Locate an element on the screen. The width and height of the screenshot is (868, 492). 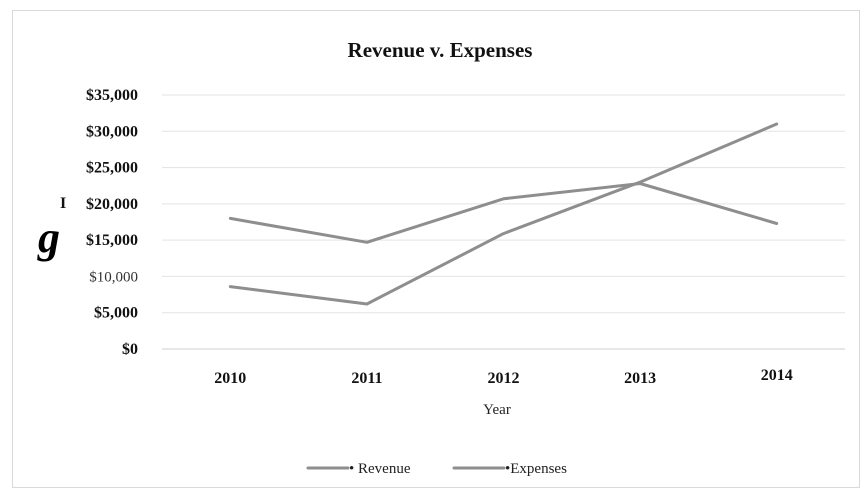
x-tick-label: 2013 is located at coordinates (640, 378).